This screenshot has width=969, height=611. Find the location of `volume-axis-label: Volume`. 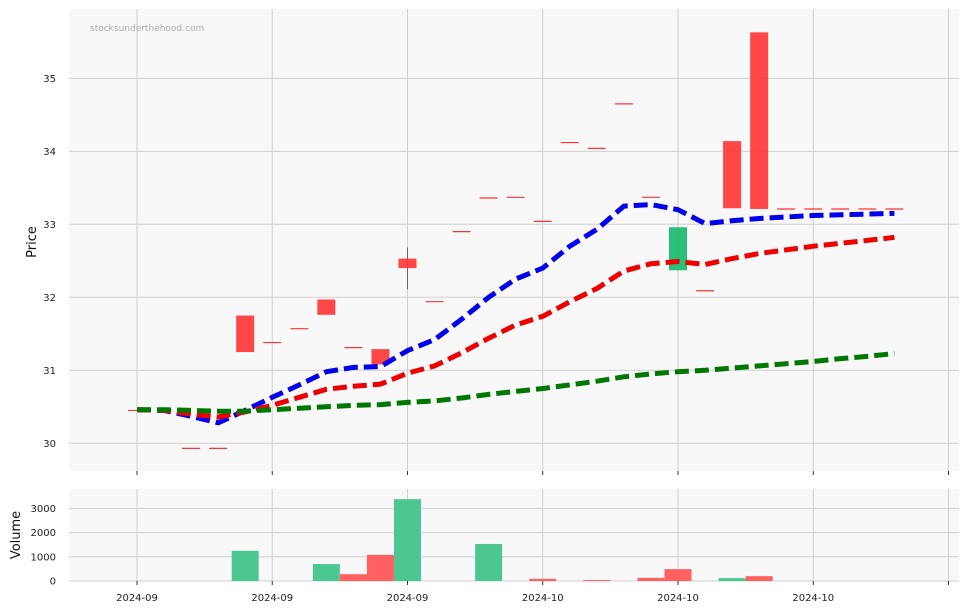

volume-axis-label: Volume is located at coordinates (16, 535).